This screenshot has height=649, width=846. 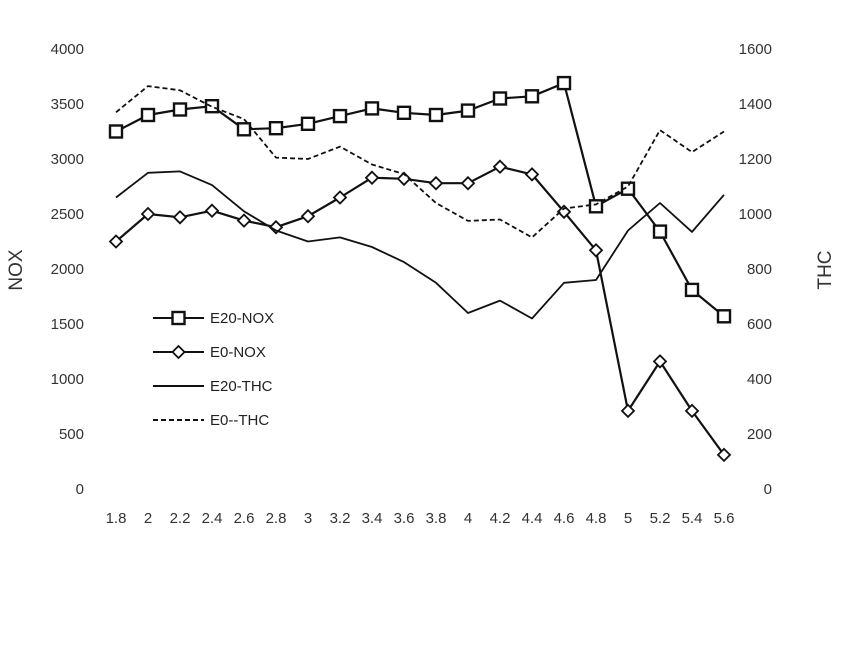 What do you see at coordinates (241, 386) in the screenshot?
I see `legend-label: E20-THC` at bounding box center [241, 386].